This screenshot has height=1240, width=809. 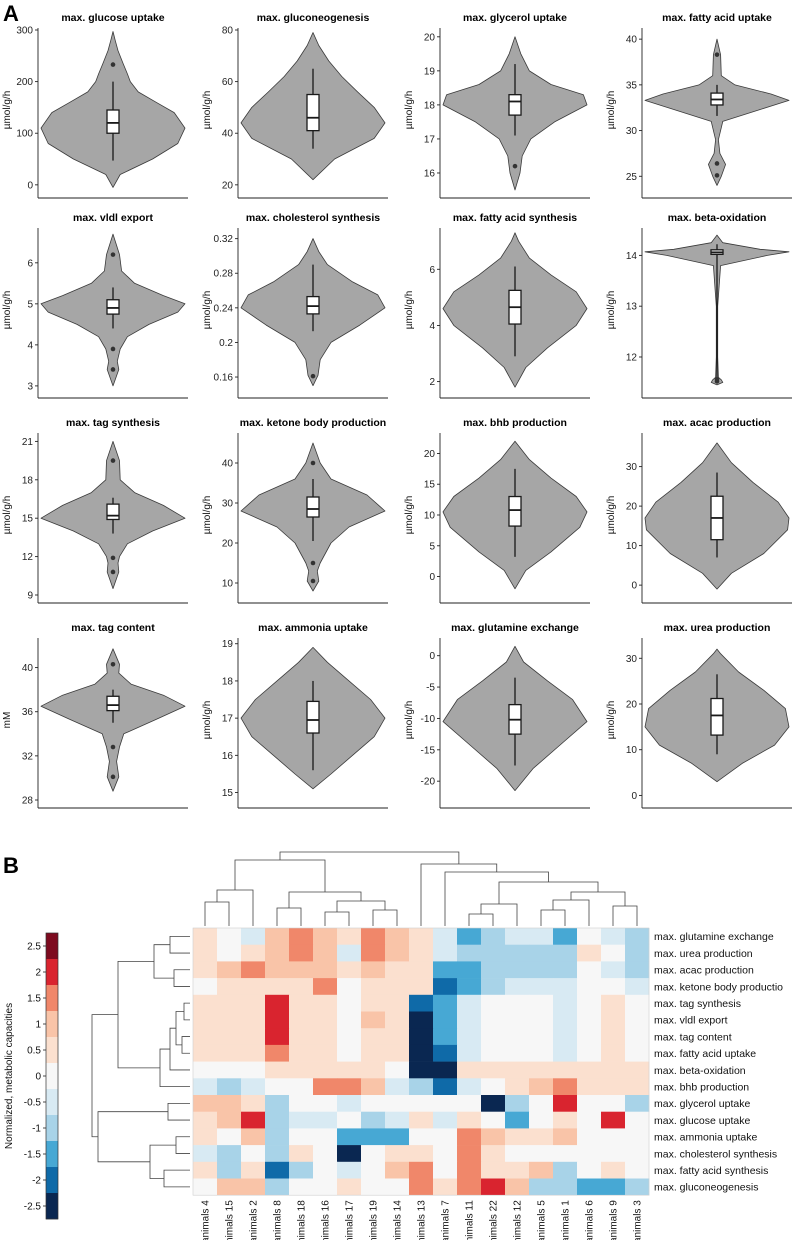 I want to click on violin-tick-label: 0.2, so click(x=226, y=343).